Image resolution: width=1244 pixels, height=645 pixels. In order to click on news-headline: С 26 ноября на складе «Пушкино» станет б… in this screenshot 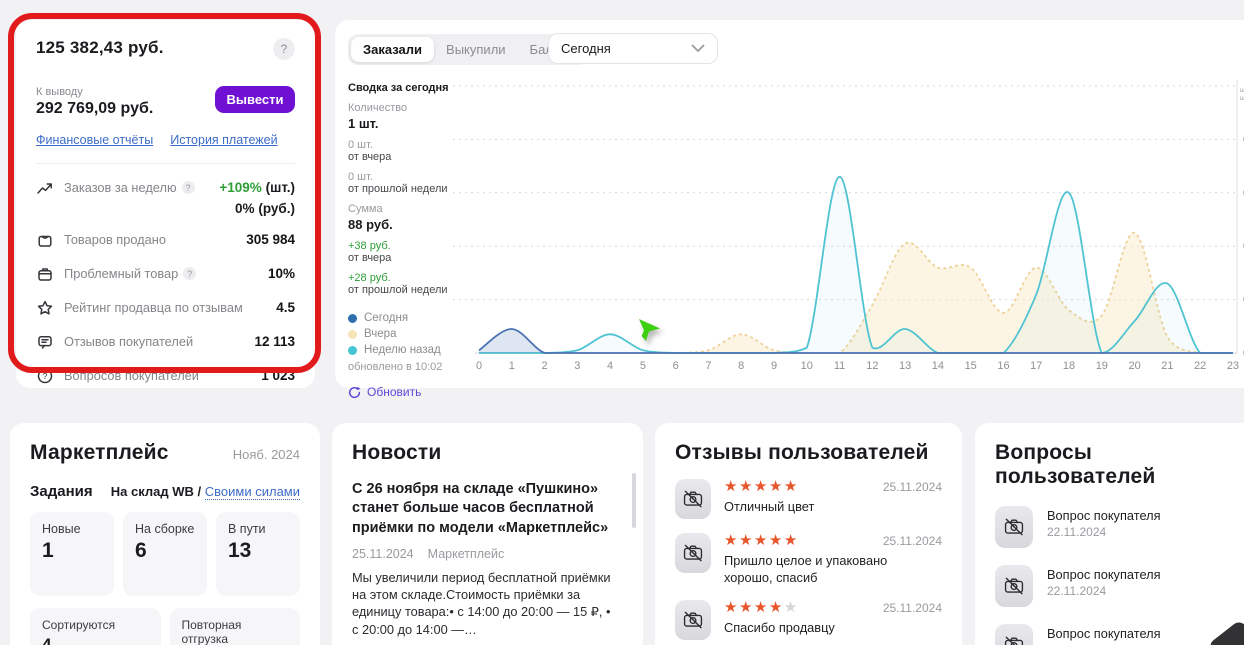, I will do `click(480, 508)`.